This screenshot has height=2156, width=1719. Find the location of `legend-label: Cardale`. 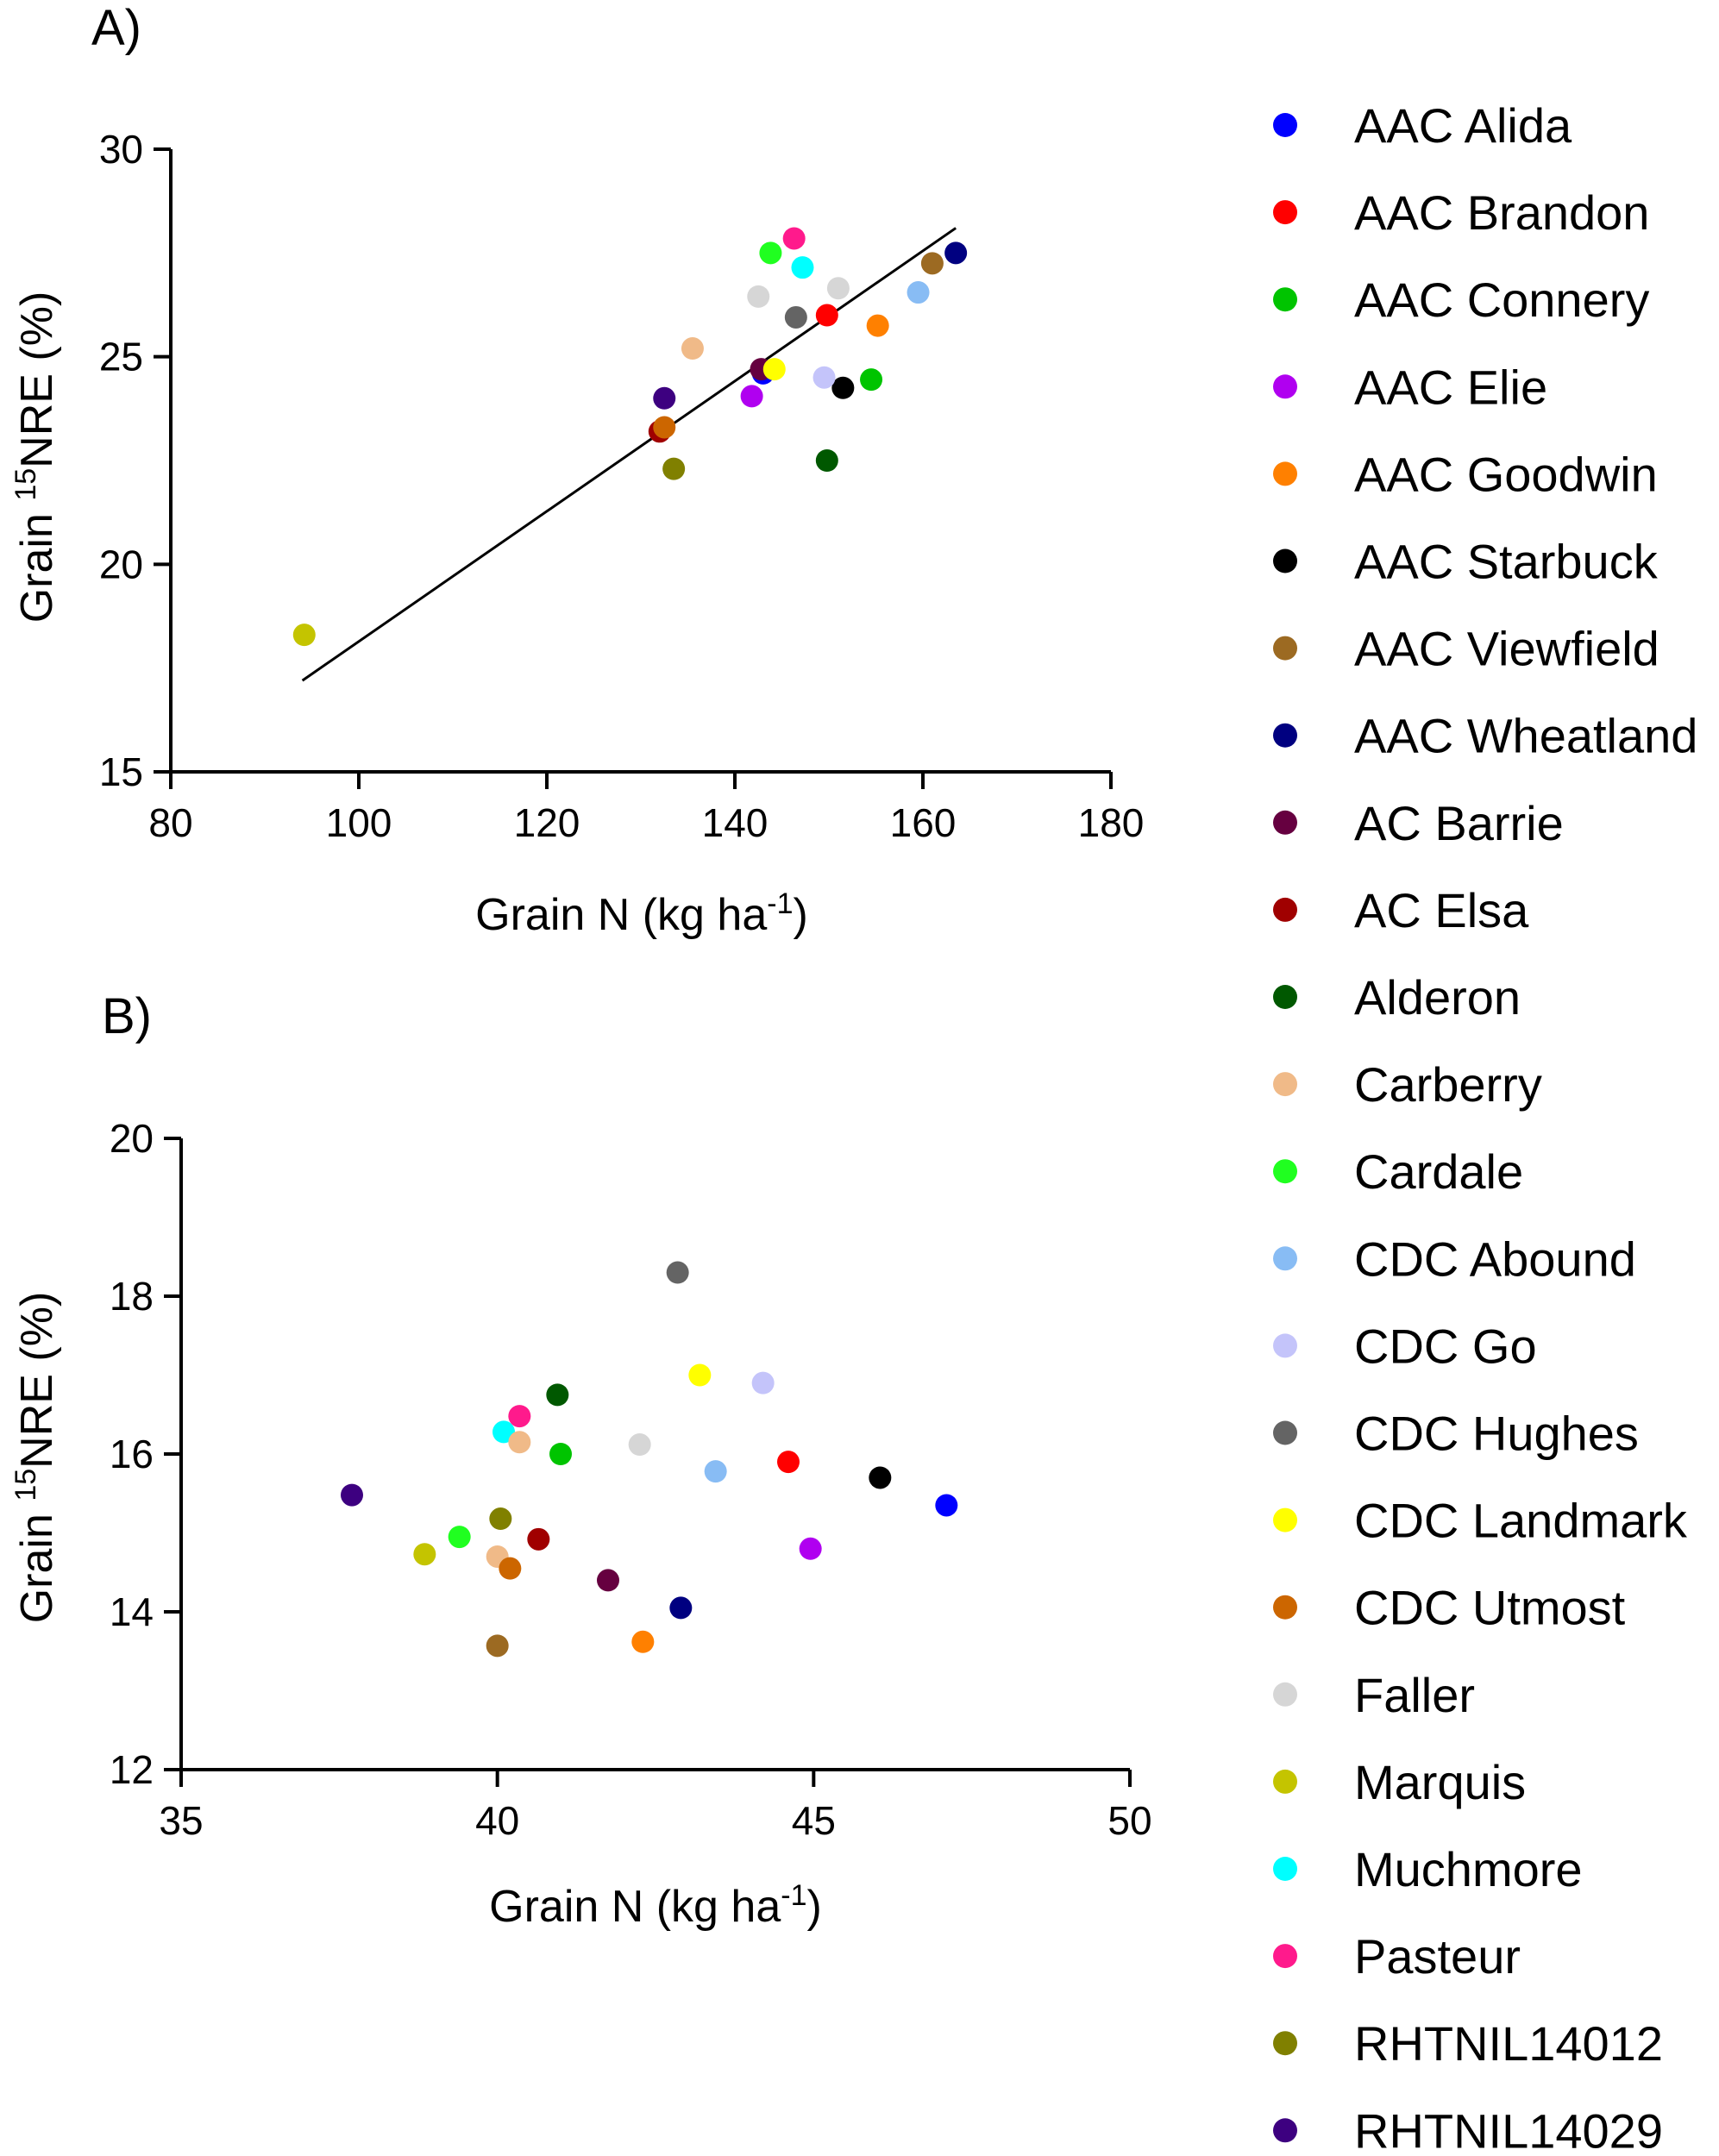

legend-label: Cardale is located at coordinates (1438, 1171).